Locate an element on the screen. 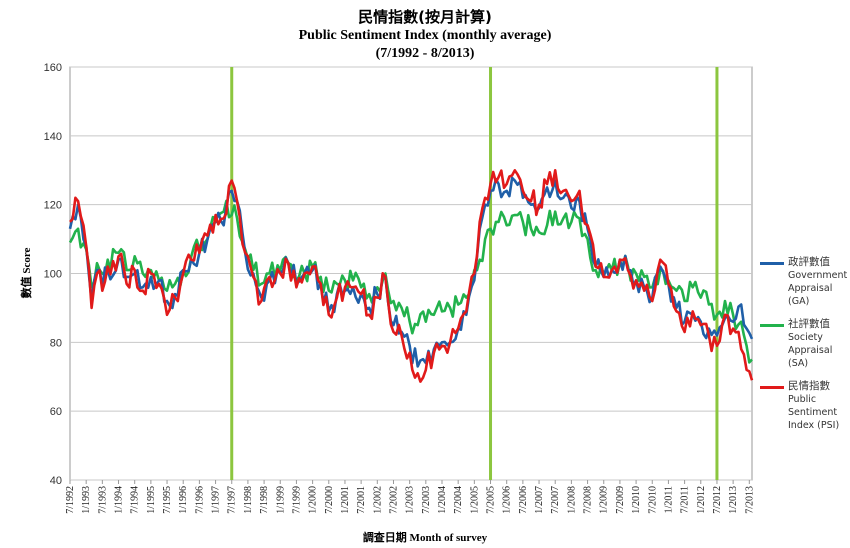 Image resolution: width=850 pixels, height=548 pixels. x-tick-label: 7/2004 is located at coordinates (458, 500).